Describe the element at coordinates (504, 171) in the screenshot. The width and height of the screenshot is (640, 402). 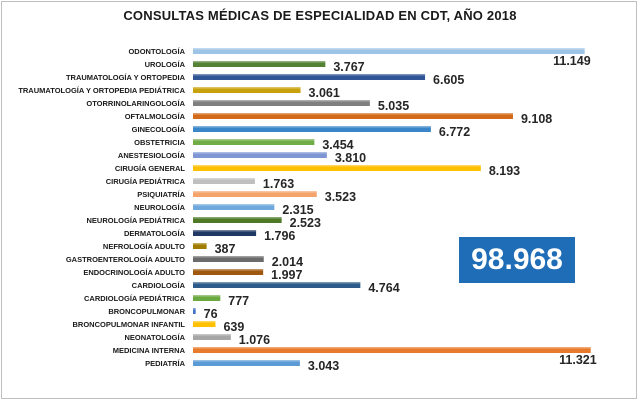
I see `value-label: 8.193` at that location.